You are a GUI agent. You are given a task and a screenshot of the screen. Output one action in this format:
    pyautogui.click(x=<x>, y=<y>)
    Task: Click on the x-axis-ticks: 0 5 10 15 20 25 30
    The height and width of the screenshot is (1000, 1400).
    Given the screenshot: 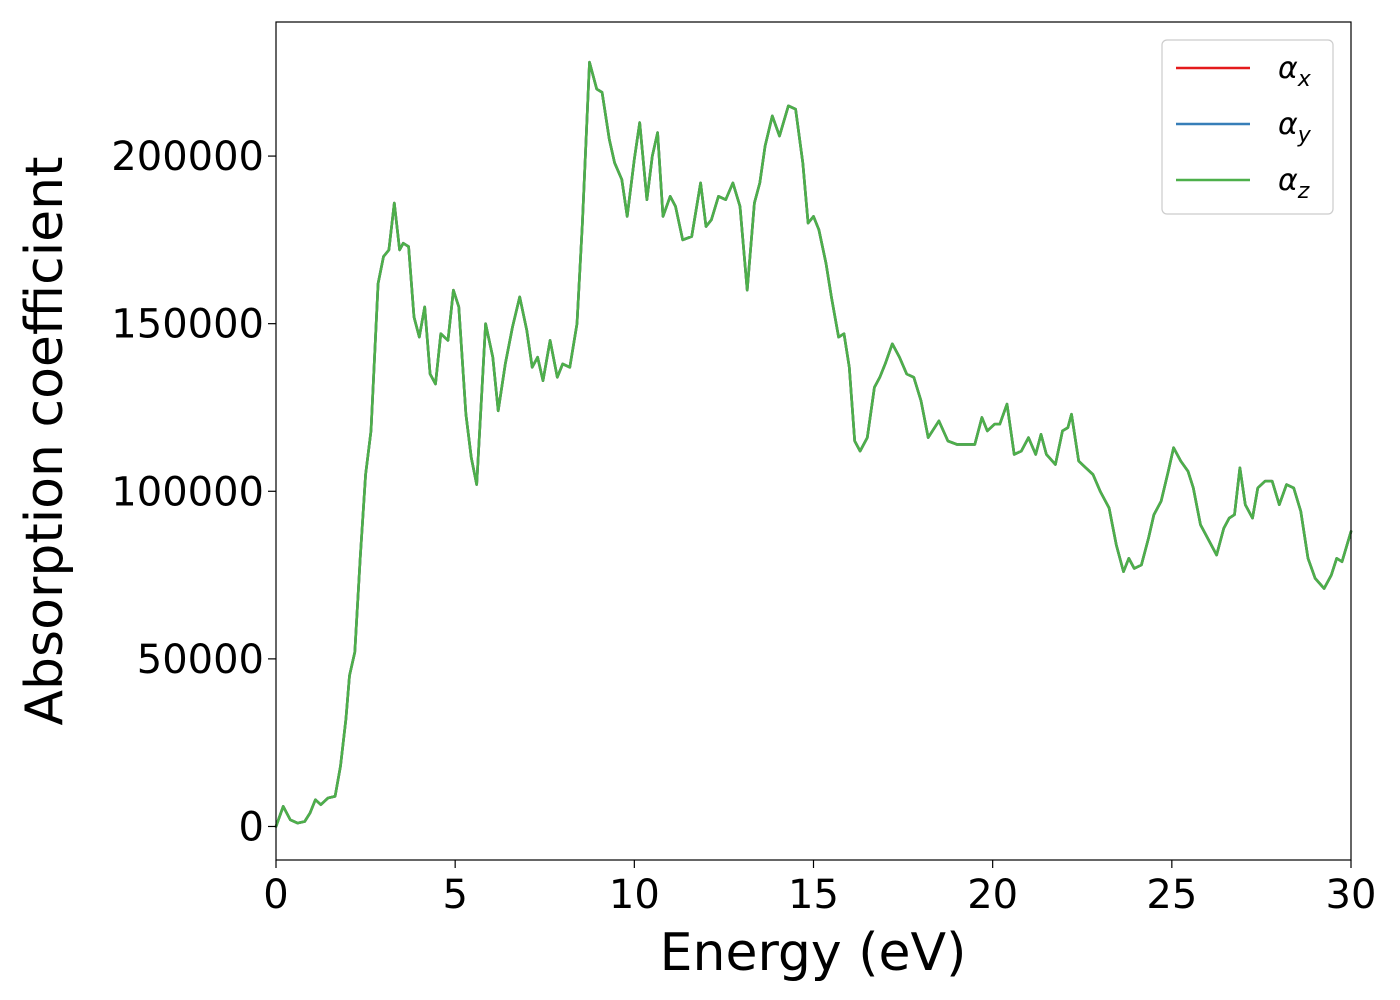 What is the action you would take?
    pyautogui.click(x=819, y=889)
    